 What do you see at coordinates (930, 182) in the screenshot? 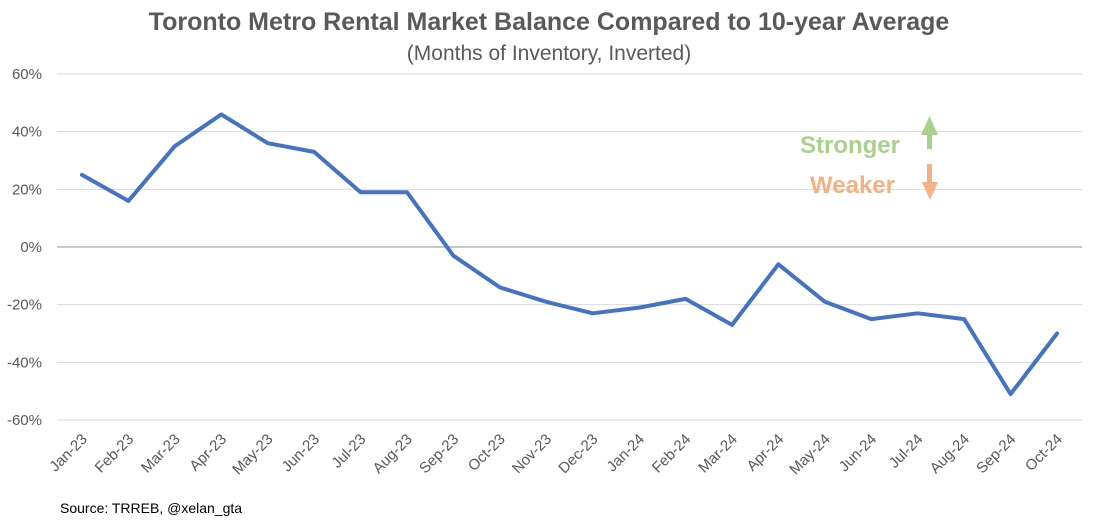
I see `down-arrow-icon` at bounding box center [930, 182].